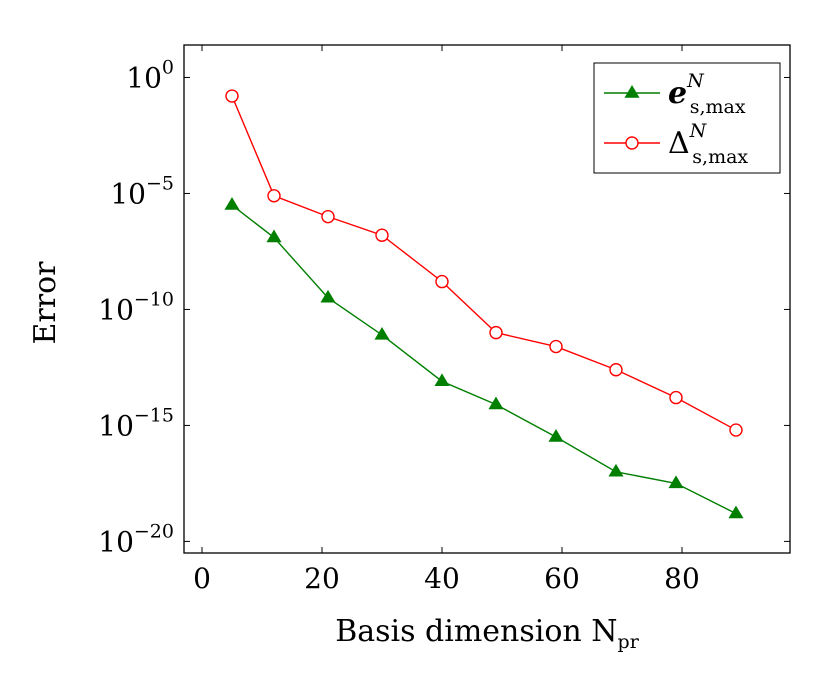  I want to click on x-tick-label: 0, so click(202, 578).